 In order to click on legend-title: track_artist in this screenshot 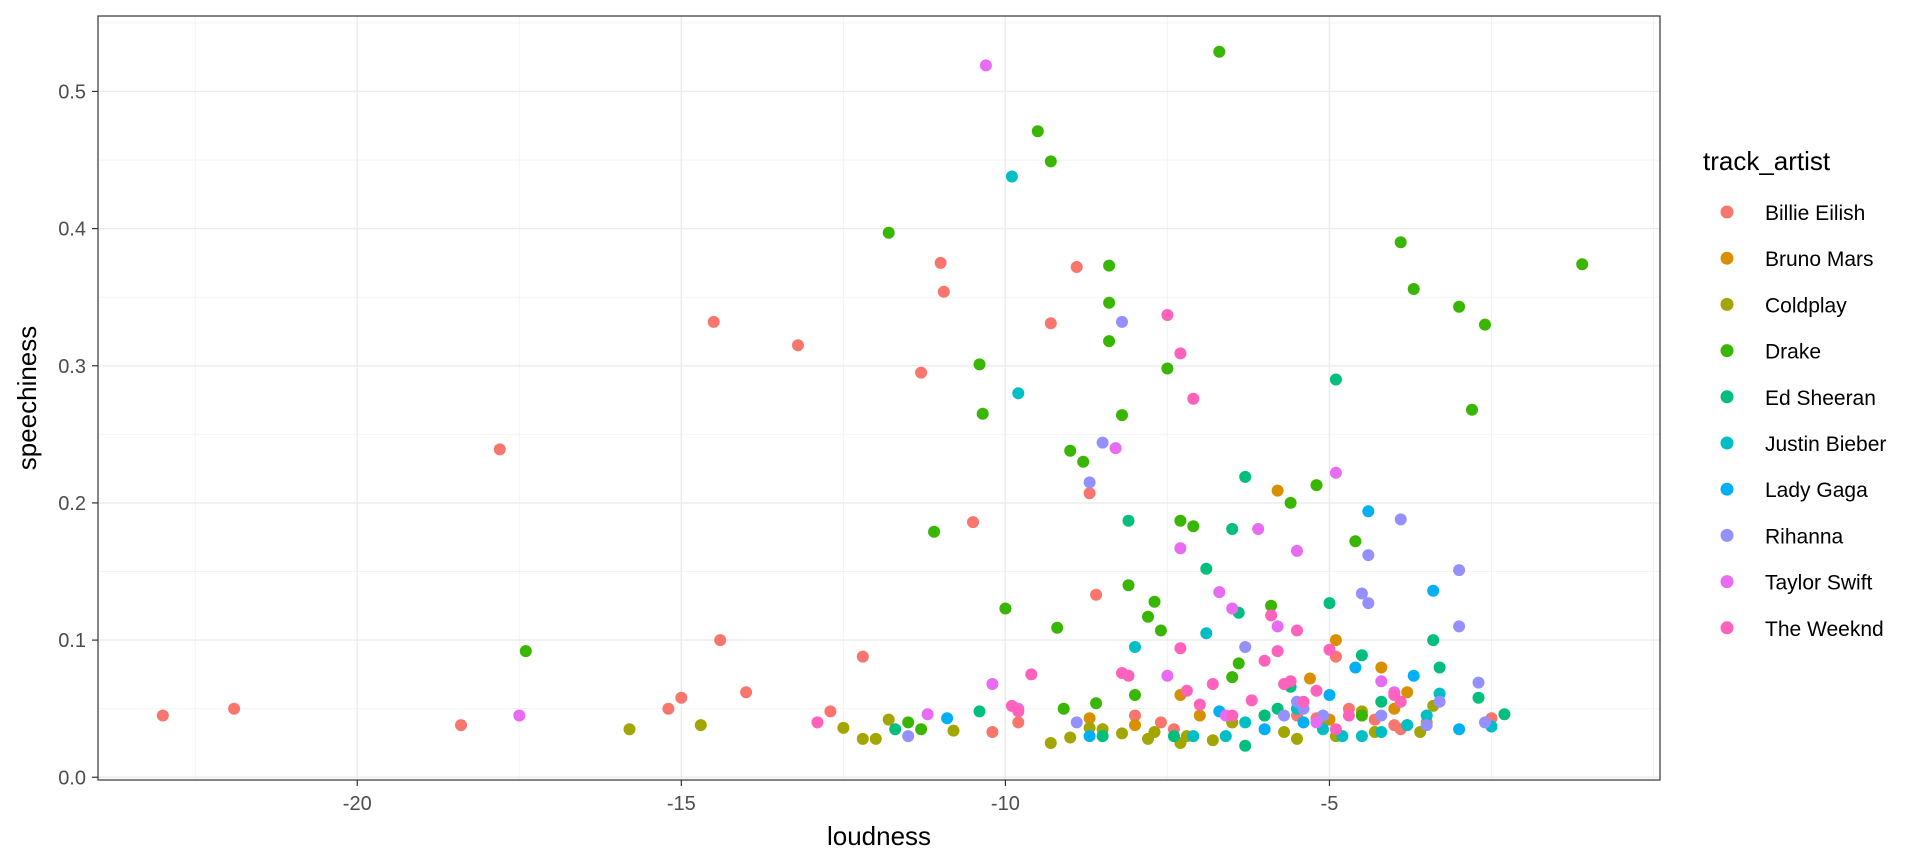, I will do `click(1767, 161)`.